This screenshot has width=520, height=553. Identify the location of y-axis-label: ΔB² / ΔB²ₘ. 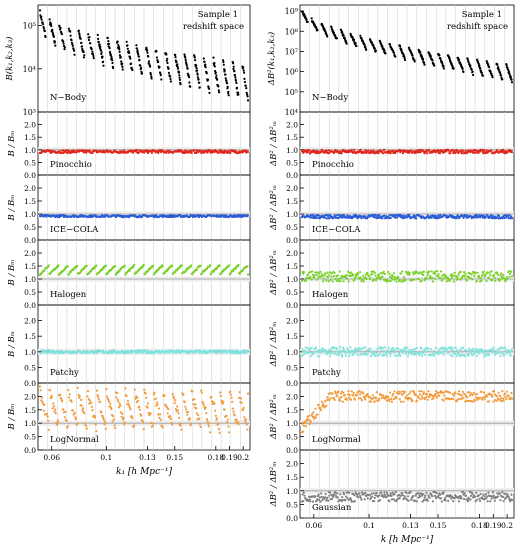
(274, 417).